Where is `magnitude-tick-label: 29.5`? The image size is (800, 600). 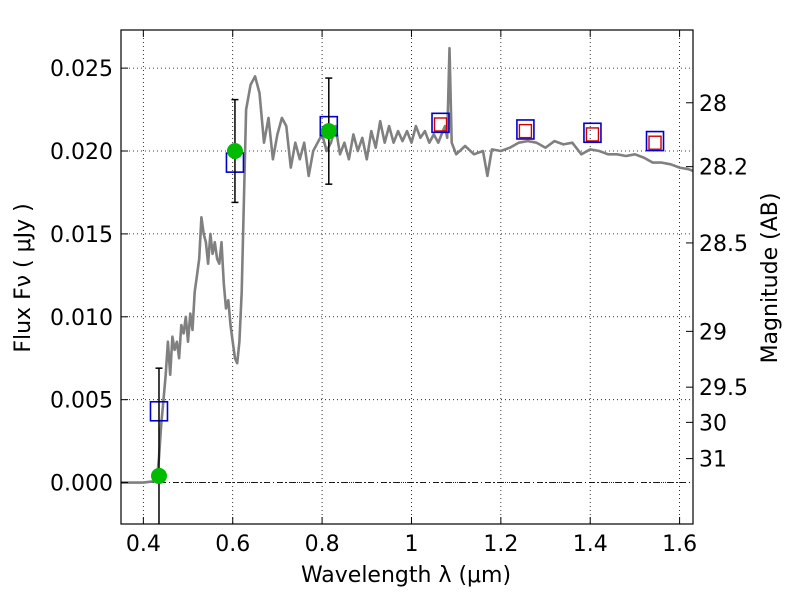 magnitude-tick-label: 29.5 is located at coordinates (723, 388).